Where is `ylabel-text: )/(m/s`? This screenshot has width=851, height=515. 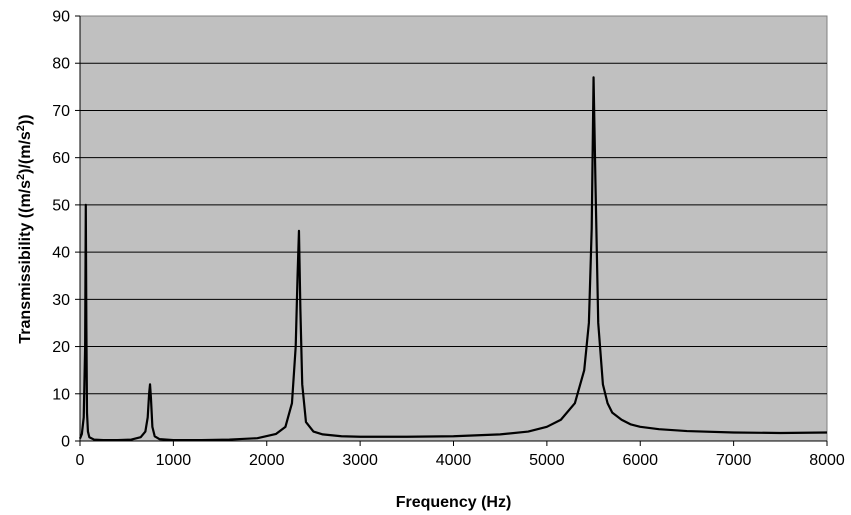
ylabel-text: )/(m/s is located at coordinates (25, 152).